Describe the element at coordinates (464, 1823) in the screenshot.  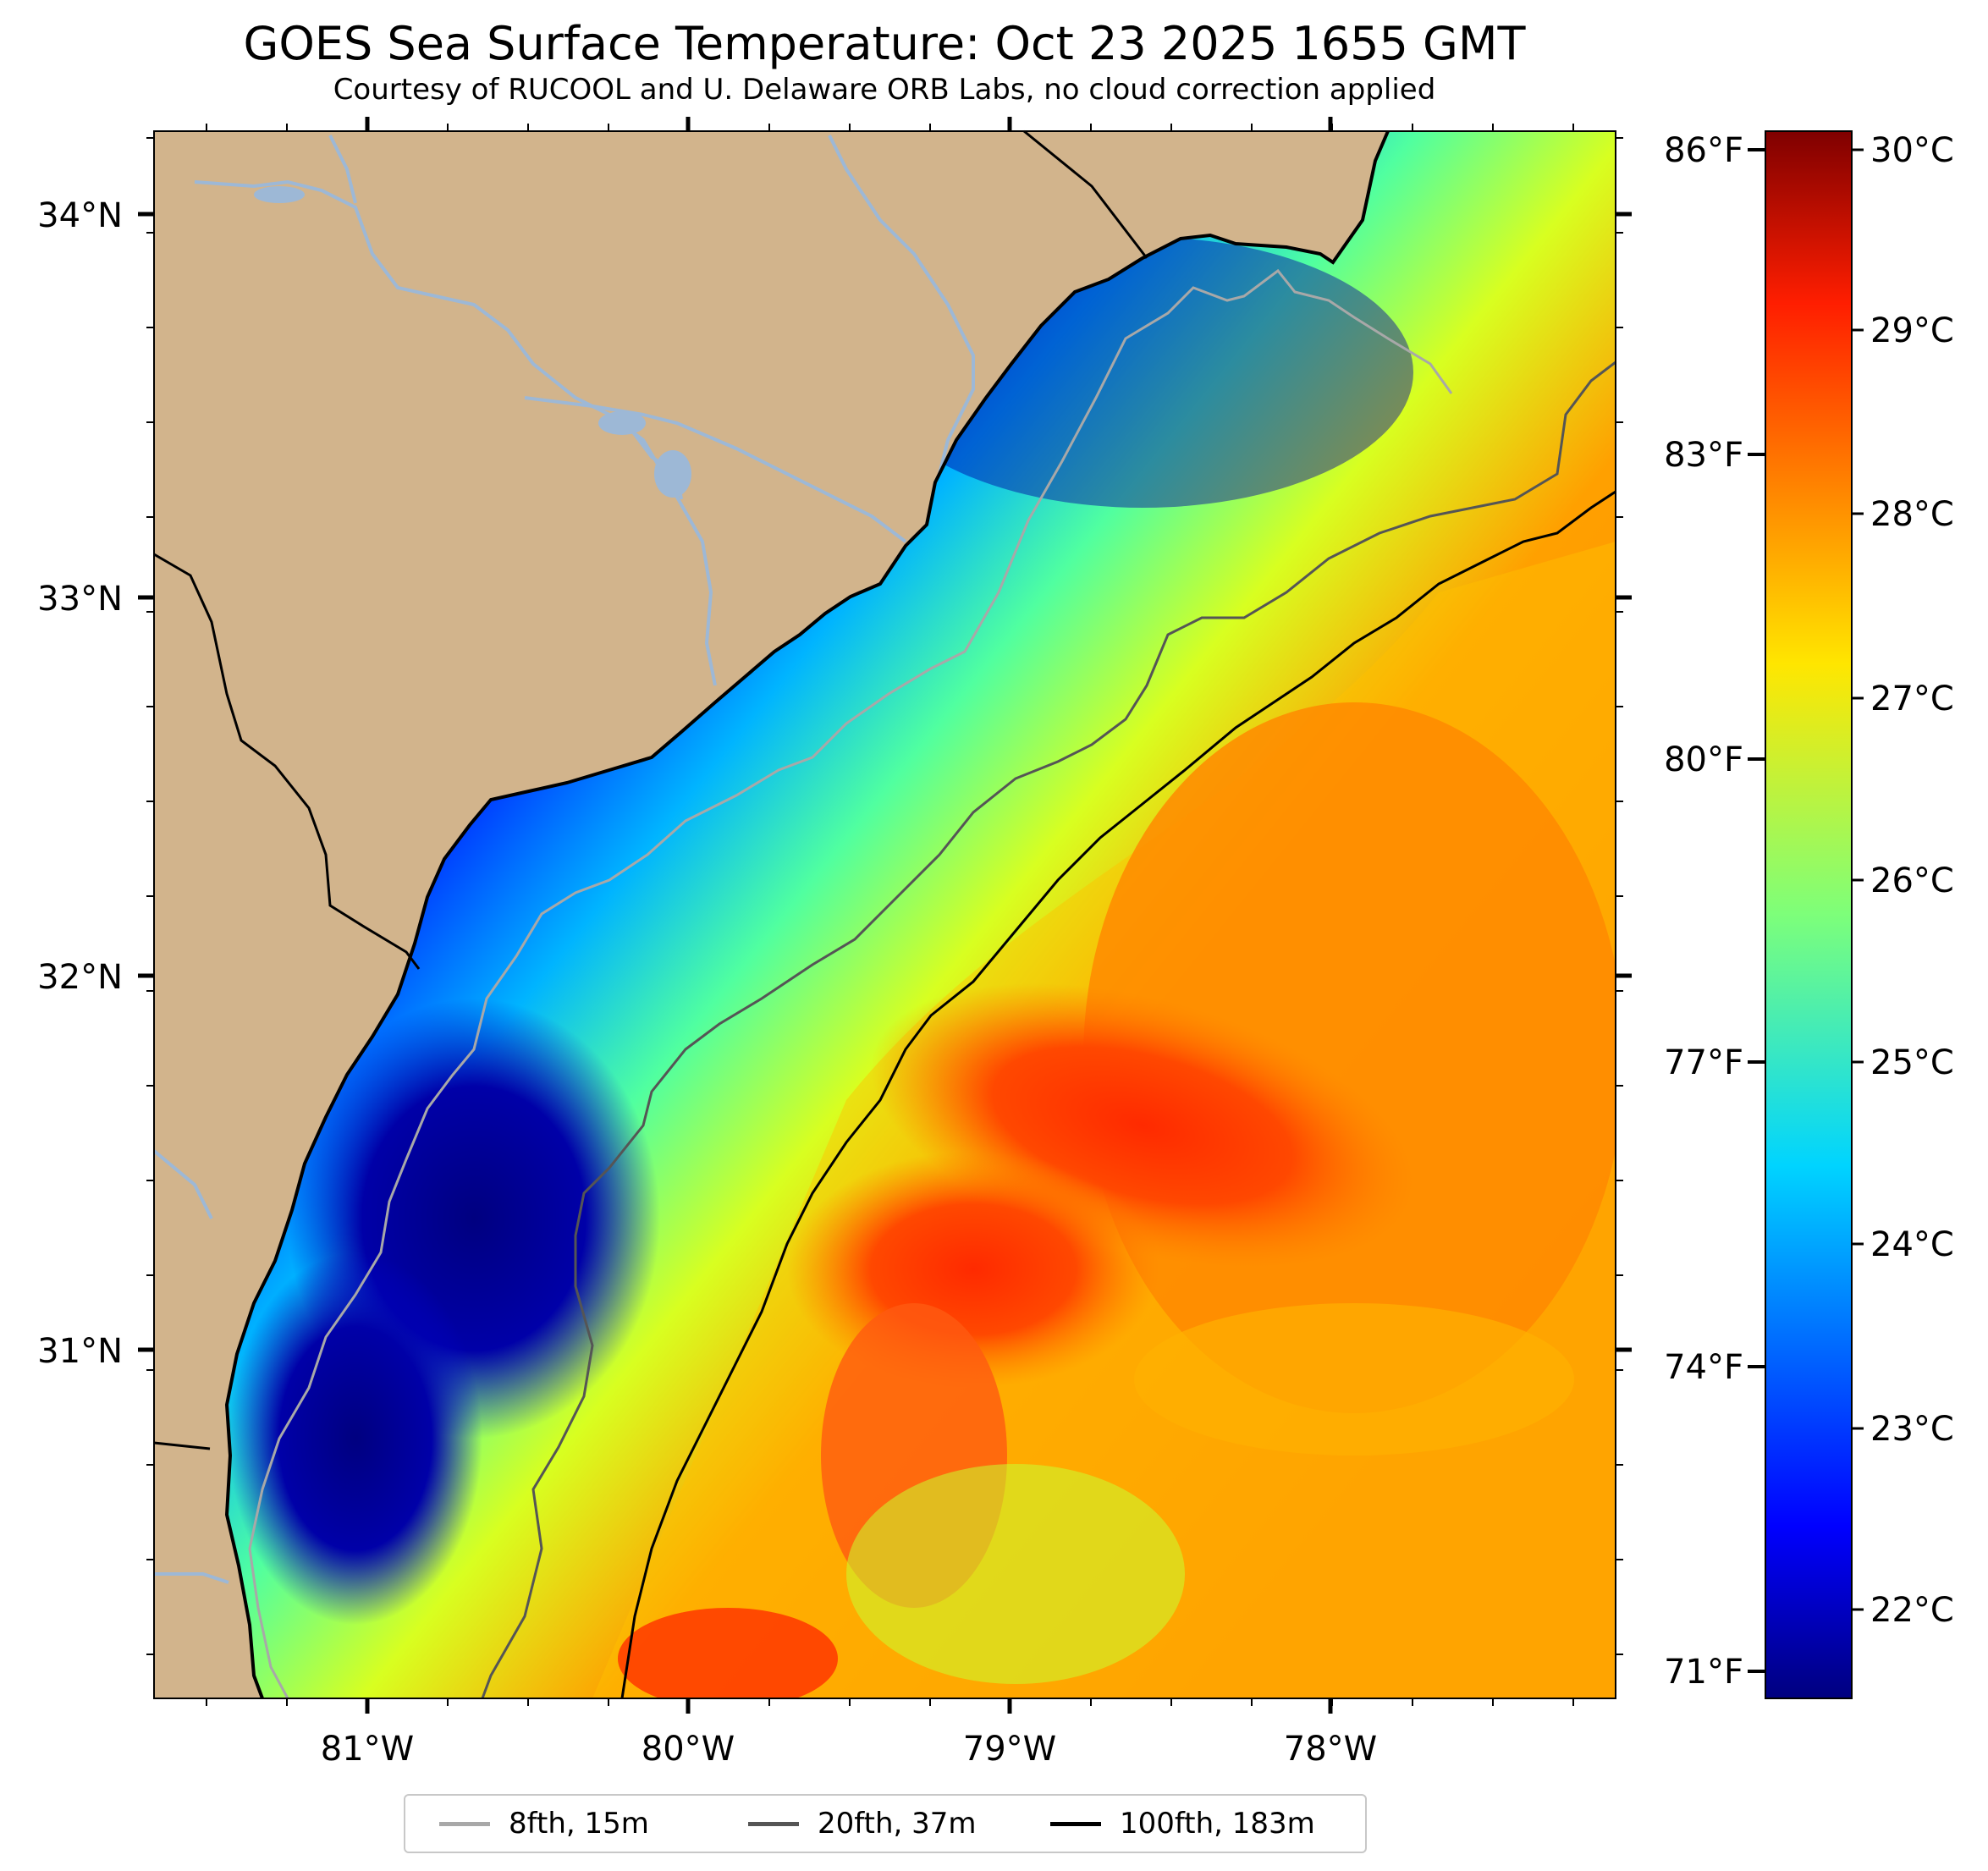
I see `legend-line-8fth` at that location.